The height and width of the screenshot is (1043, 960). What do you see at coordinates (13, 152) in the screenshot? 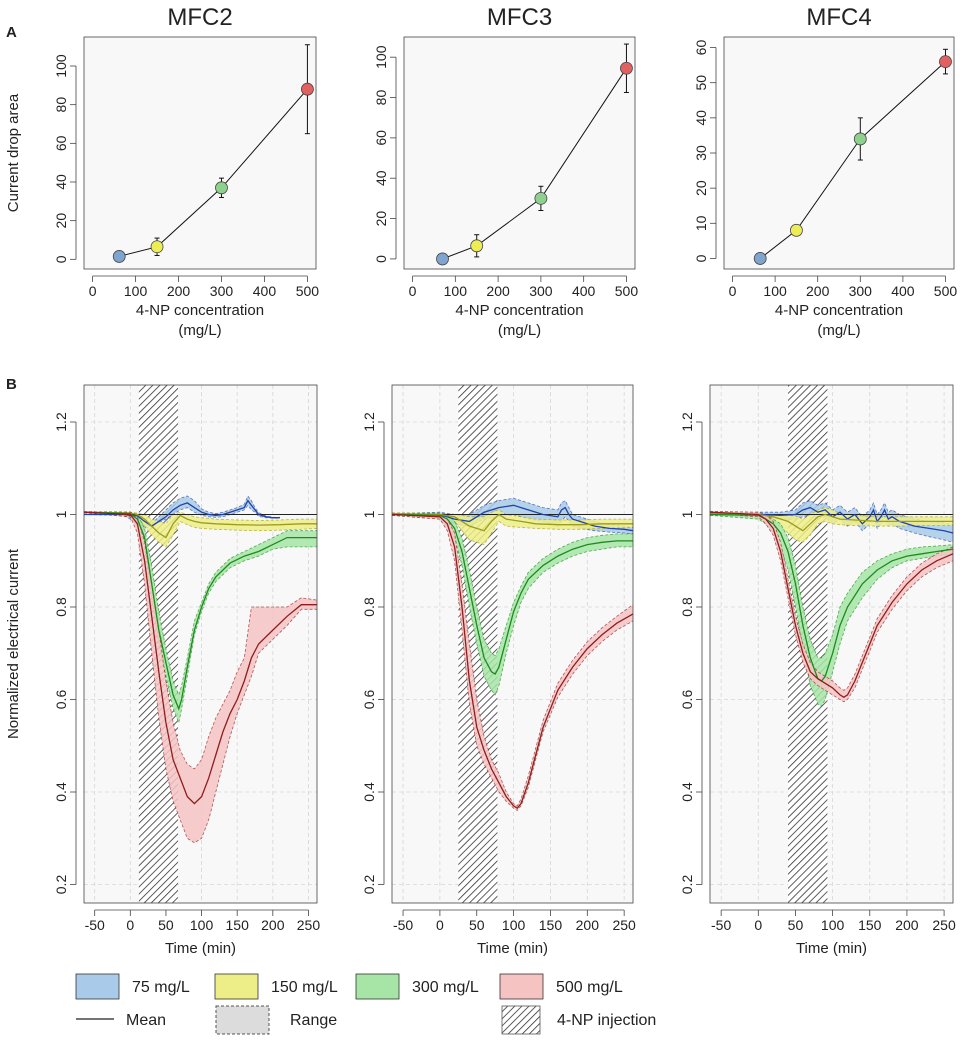
I see `y-axis-label: Current drop area` at bounding box center [13, 152].